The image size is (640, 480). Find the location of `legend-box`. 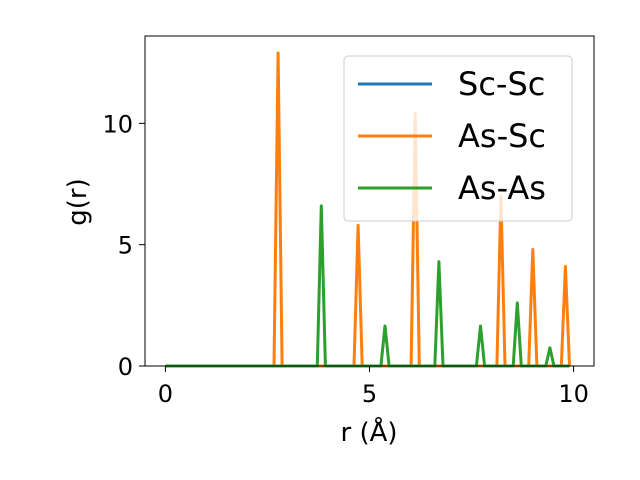

legend-box is located at coordinates (458, 138).